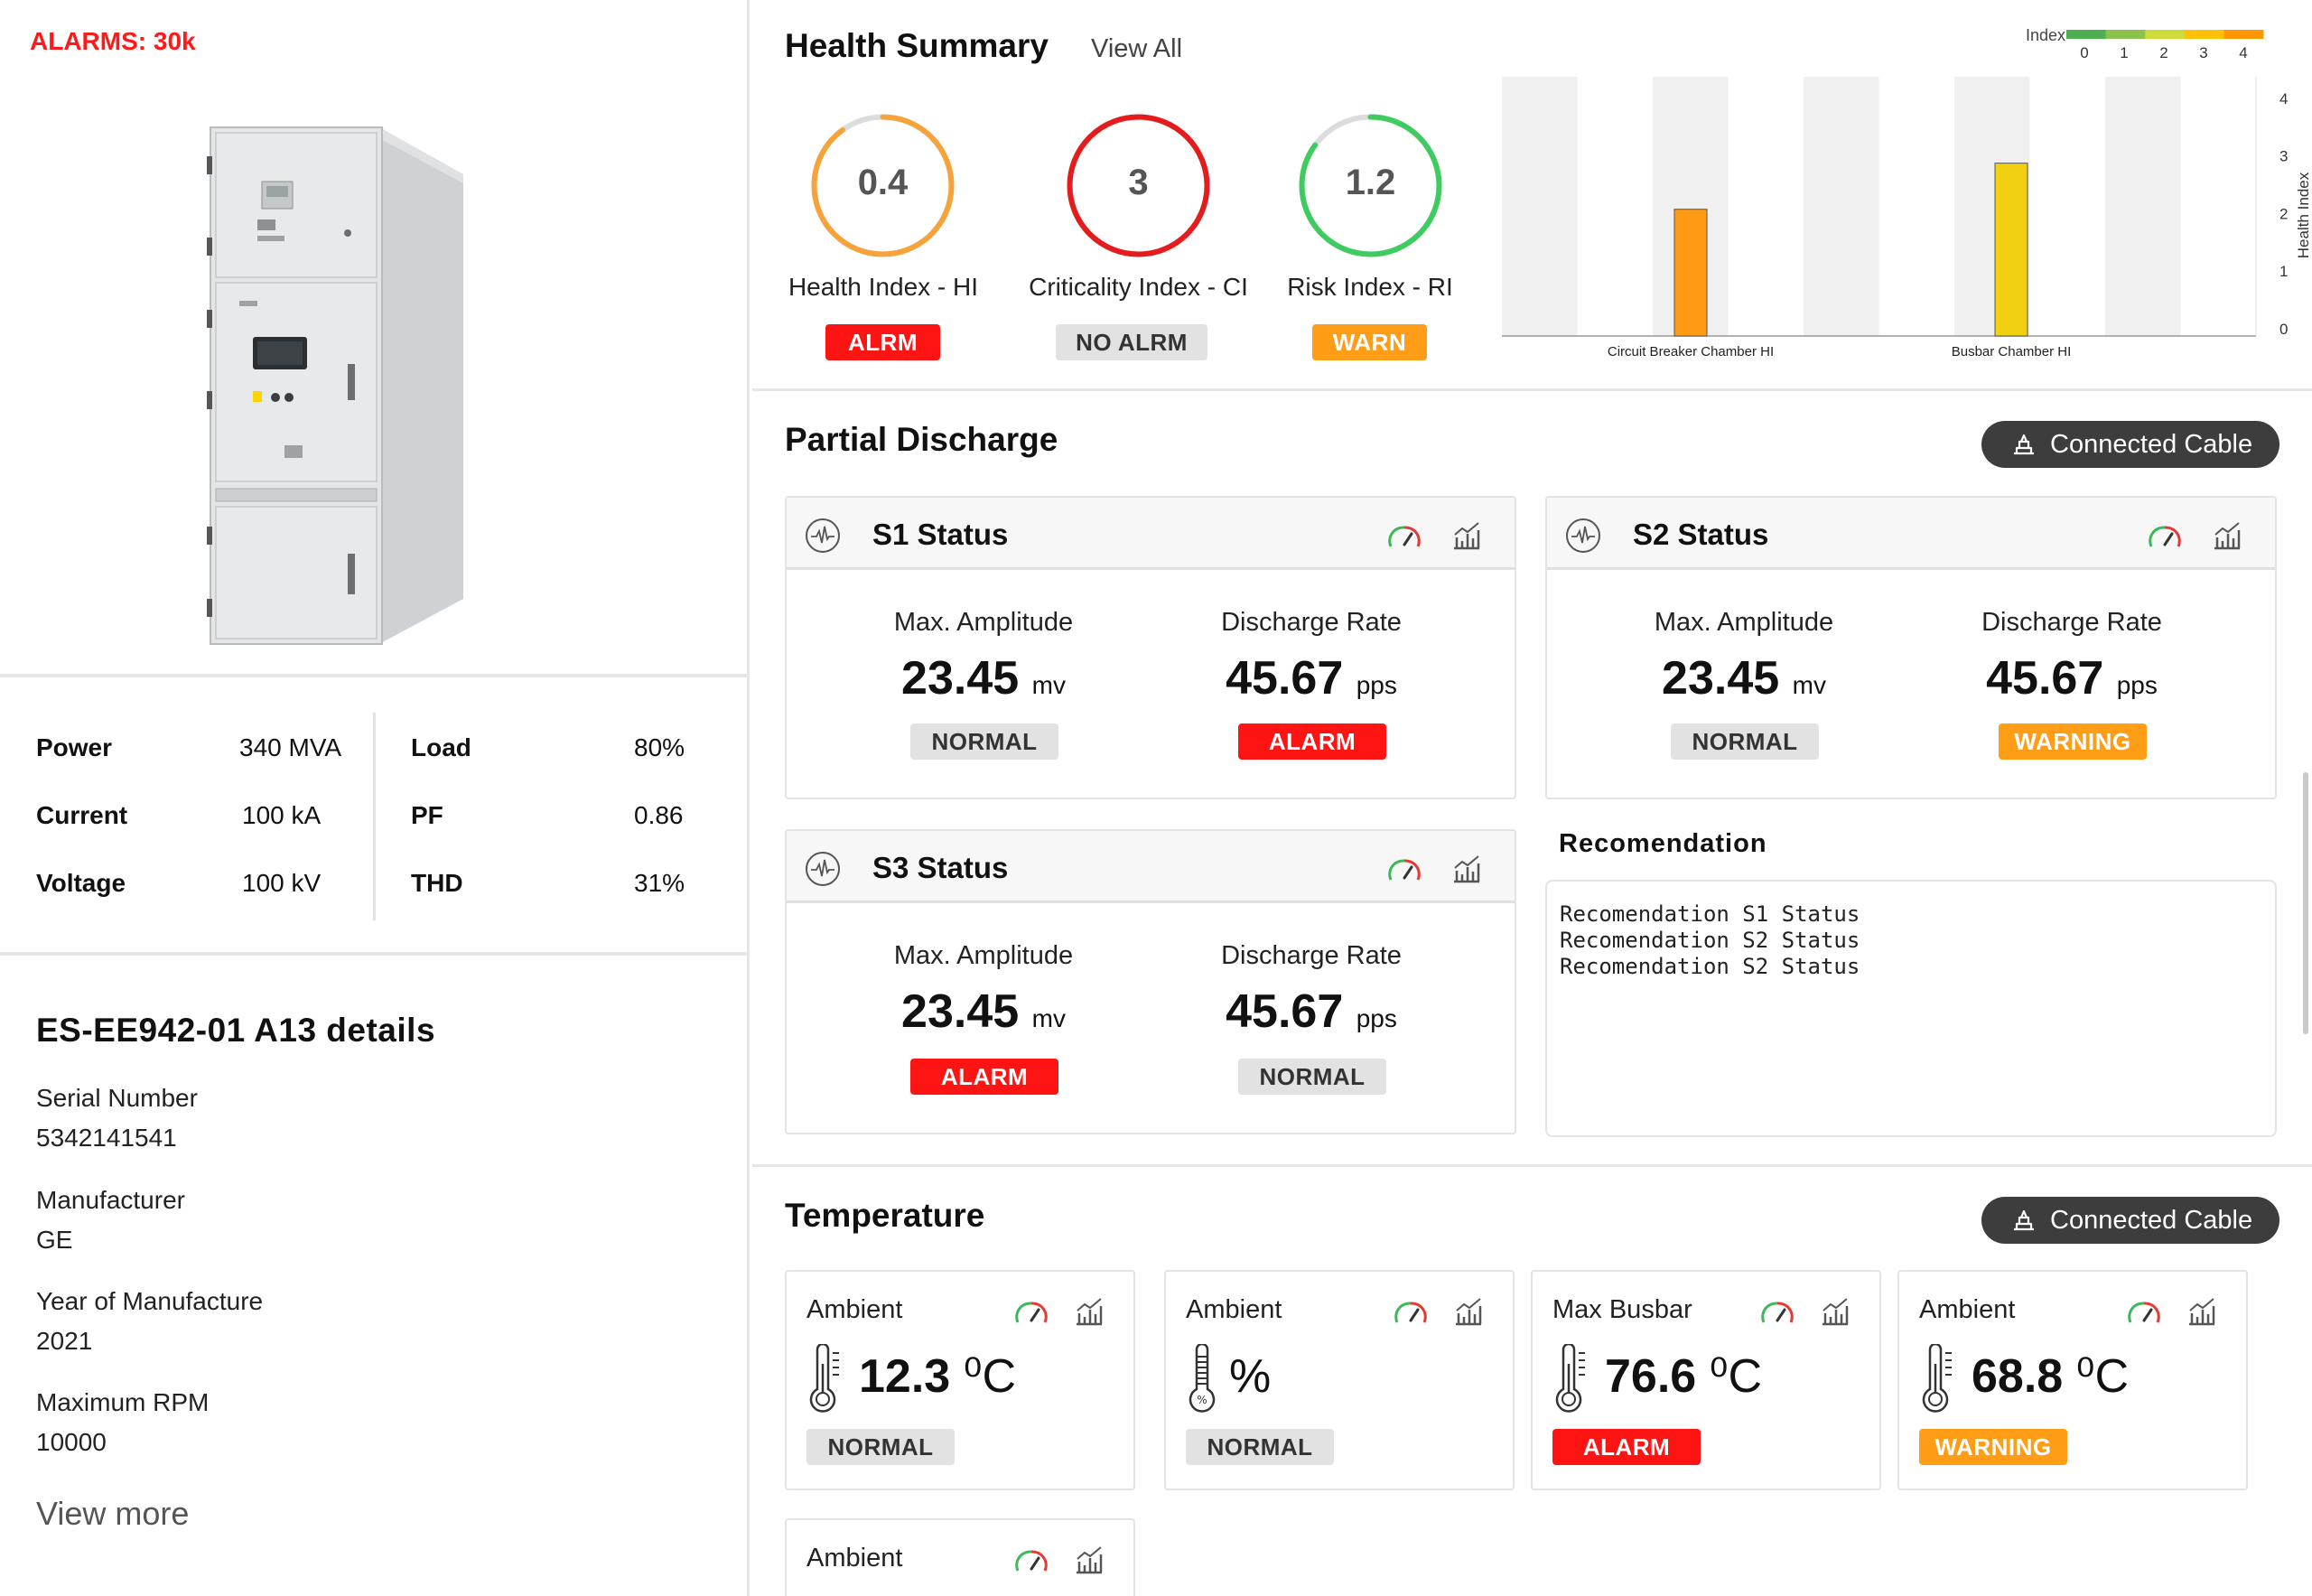  I want to click on rate-status-badge: NORMAL, so click(1312, 1077).